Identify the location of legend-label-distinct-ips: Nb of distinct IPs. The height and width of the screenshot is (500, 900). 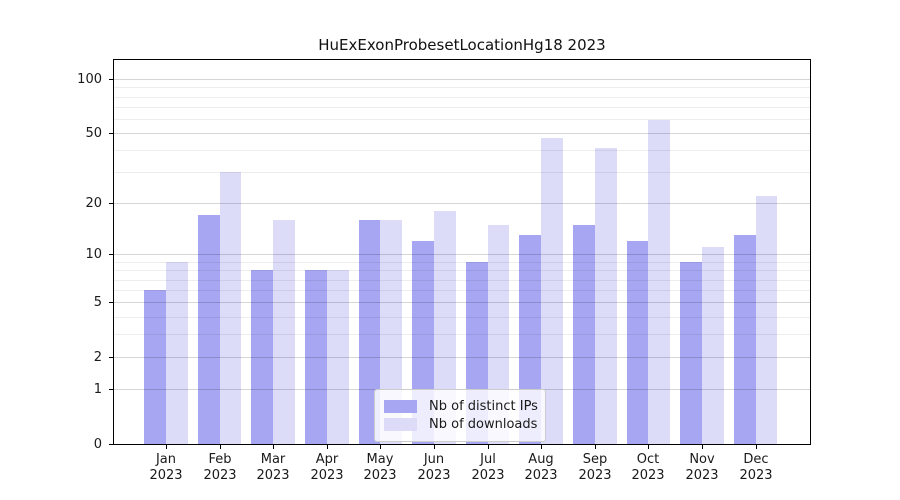
(483, 406).